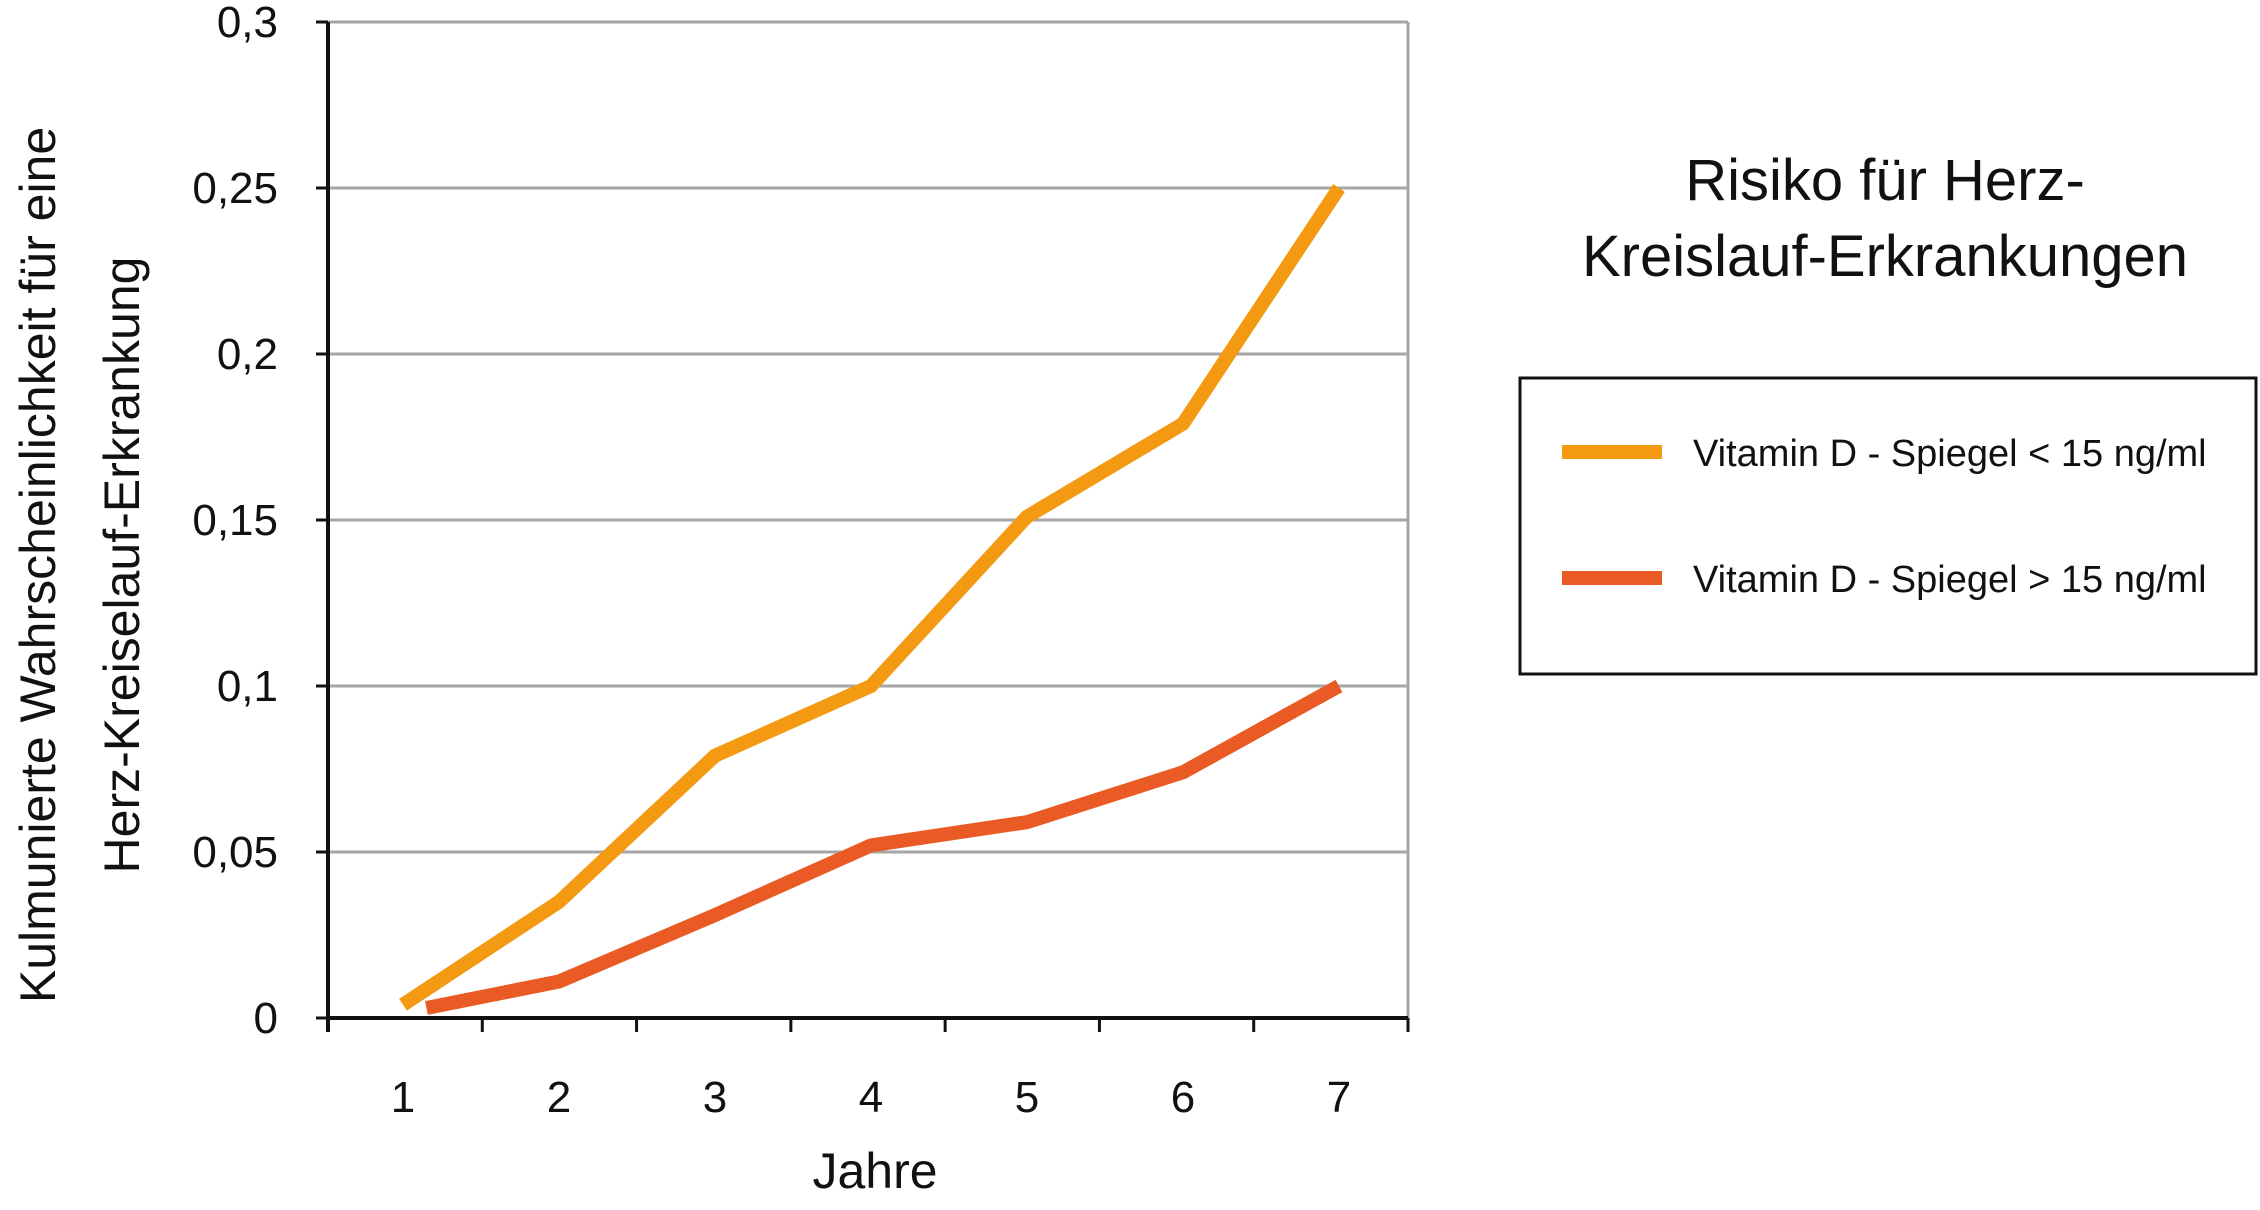 This screenshot has width=2260, height=1210. I want to click on y-tick-label: 0,3, so click(247, 23).